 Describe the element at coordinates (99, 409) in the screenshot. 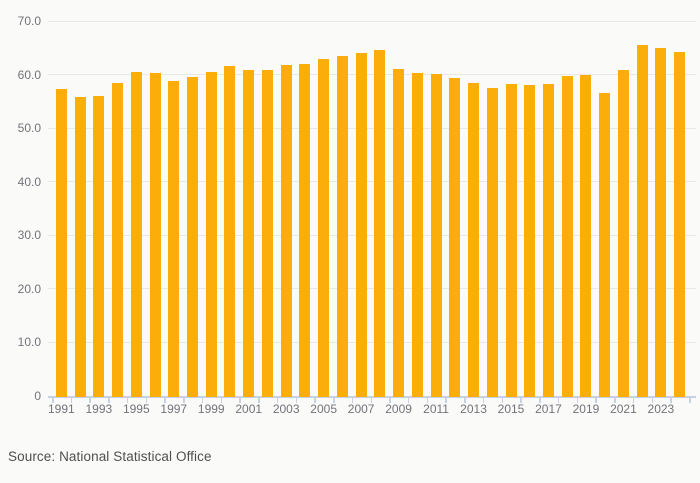

I see `x-axis-label: 1993` at that location.